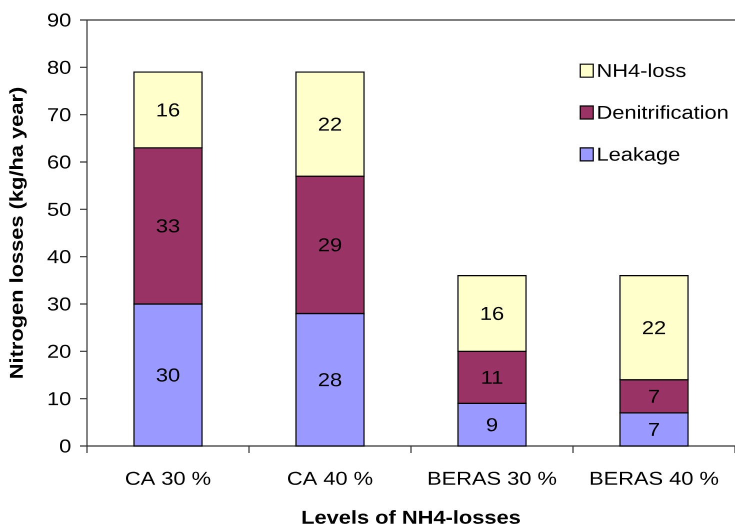  What do you see at coordinates (492, 425) in the screenshot?
I see `data-label: 9` at bounding box center [492, 425].